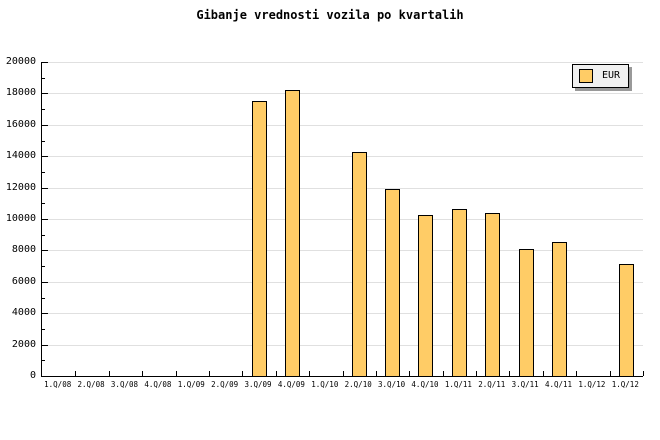  What do you see at coordinates (23, 281) in the screenshot?
I see `y-tick-label: 6000` at bounding box center [23, 281].